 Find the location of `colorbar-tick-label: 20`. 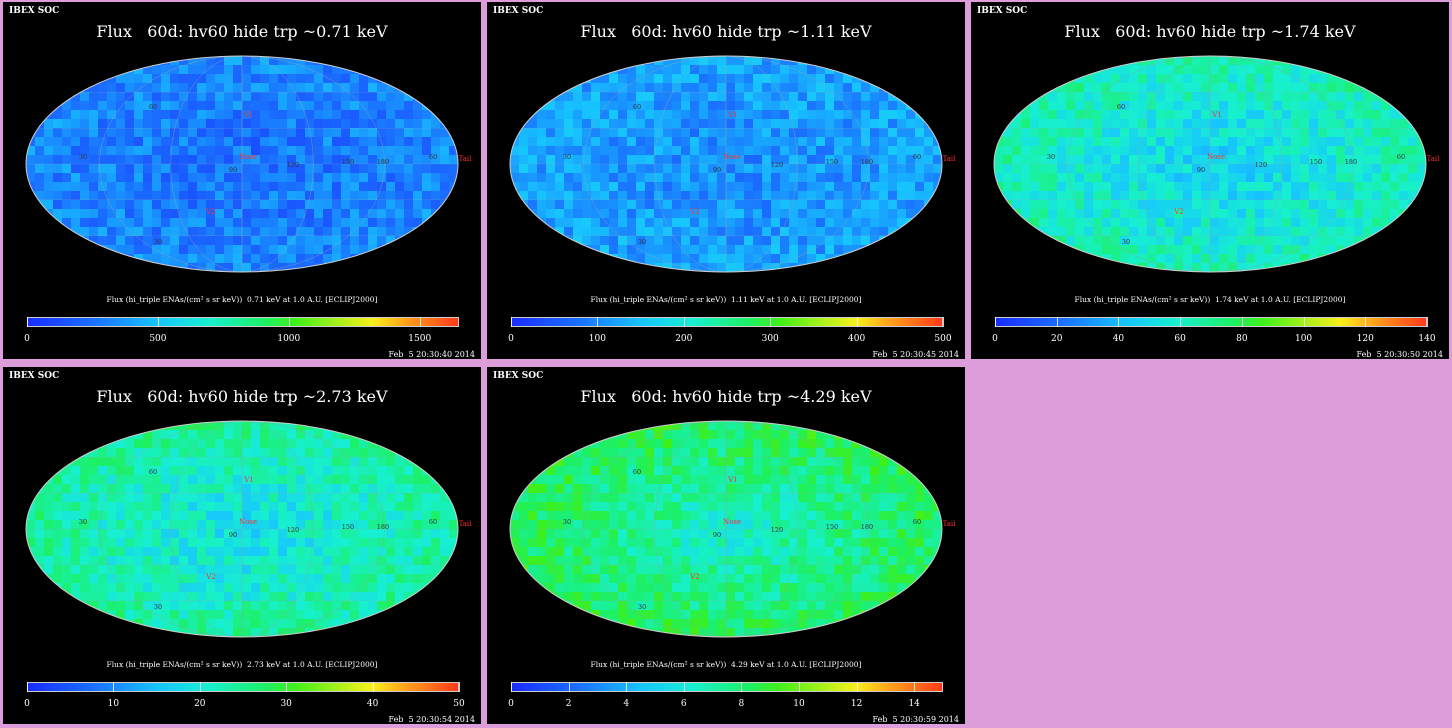

colorbar-tick-label: 20 is located at coordinates (200, 704).